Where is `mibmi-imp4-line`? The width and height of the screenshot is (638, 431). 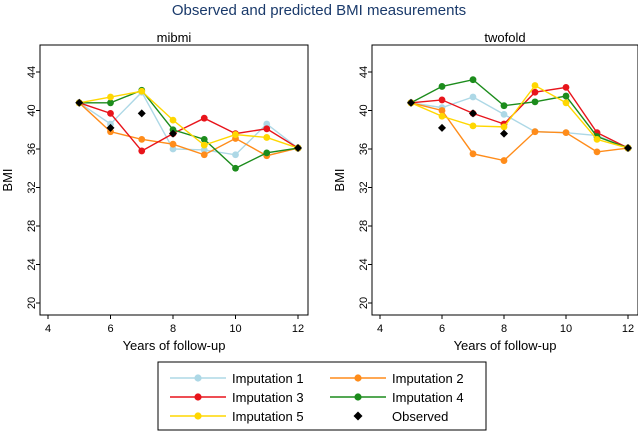 mibmi-imp4-line is located at coordinates (189, 129).